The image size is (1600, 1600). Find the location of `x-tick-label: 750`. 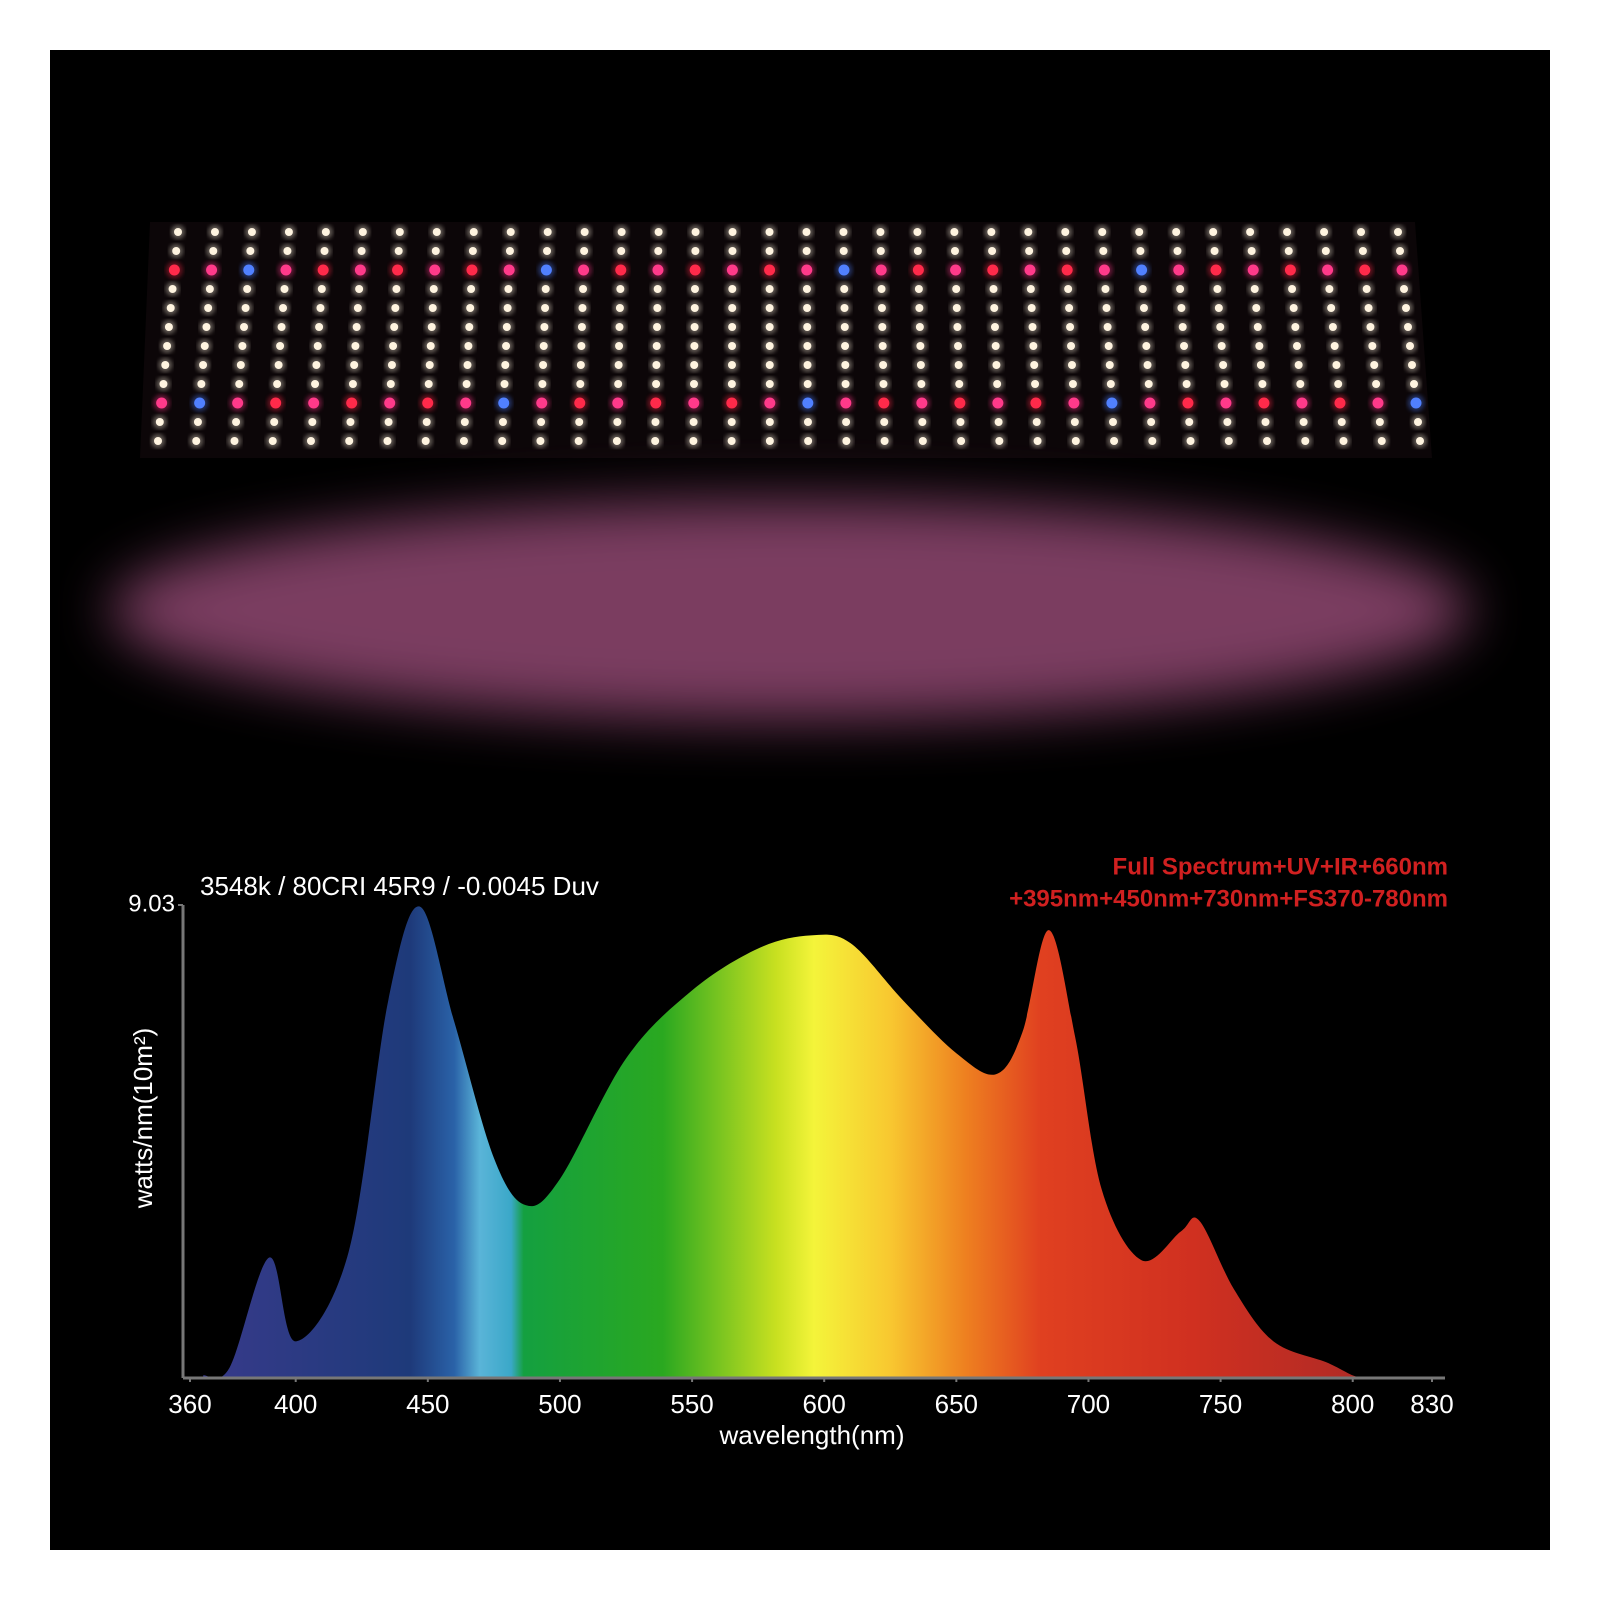

x-tick-label: 750 is located at coordinates (1220, 1404).